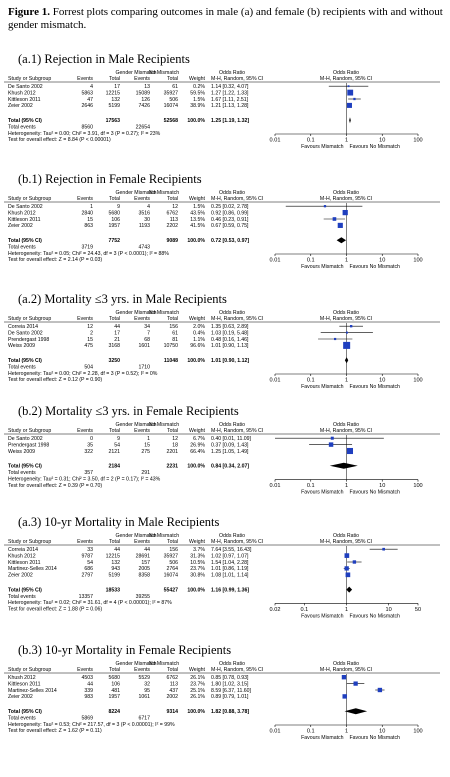 Image resolution: width=450 pixels, height=777 pixels. What do you see at coordinates (199, 327) in the screenshot?
I see `study-weight: 2.0%` at bounding box center [199, 327].